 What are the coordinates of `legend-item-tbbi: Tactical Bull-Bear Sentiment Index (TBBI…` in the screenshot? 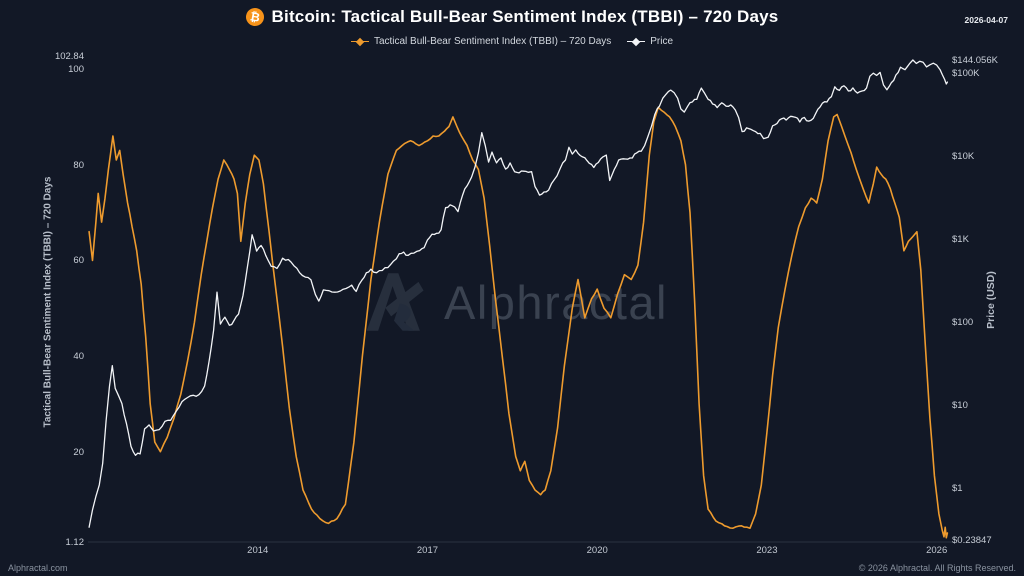 It's located at (481, 41).